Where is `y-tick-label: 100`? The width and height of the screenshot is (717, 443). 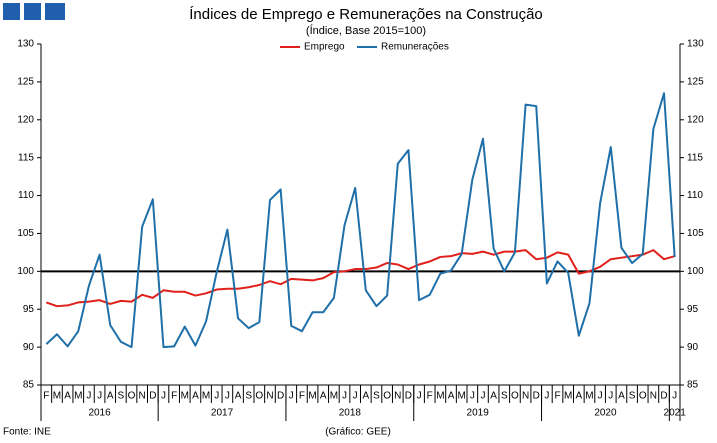 y-tick-label: 100 is located at coordinates (25, 271).